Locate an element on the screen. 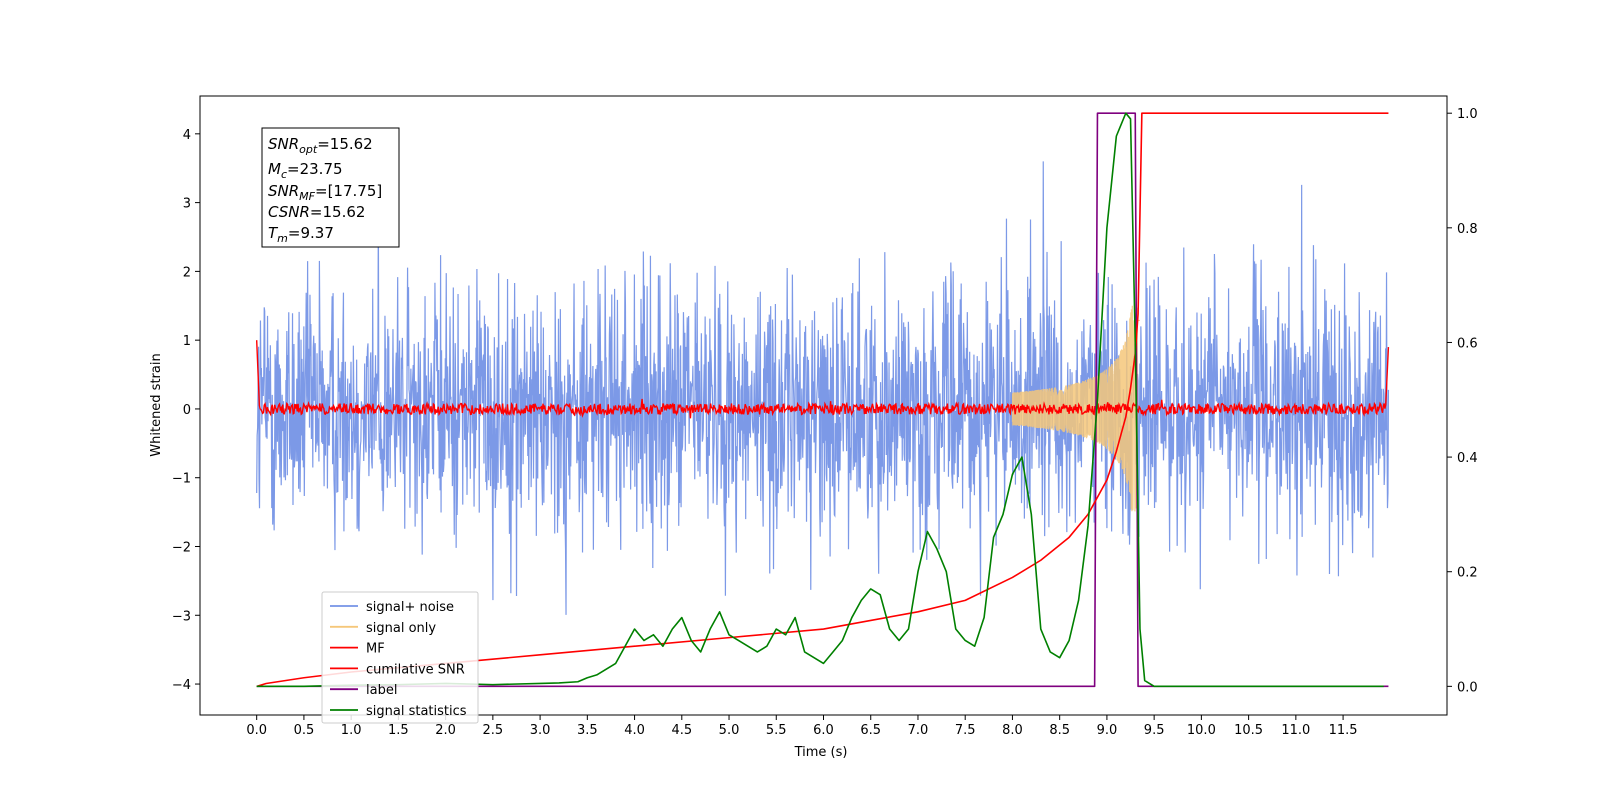 The width and height of the screenshot is (1600, 800). x-axis-label: Time (s) is located at coordinates (821, 752).